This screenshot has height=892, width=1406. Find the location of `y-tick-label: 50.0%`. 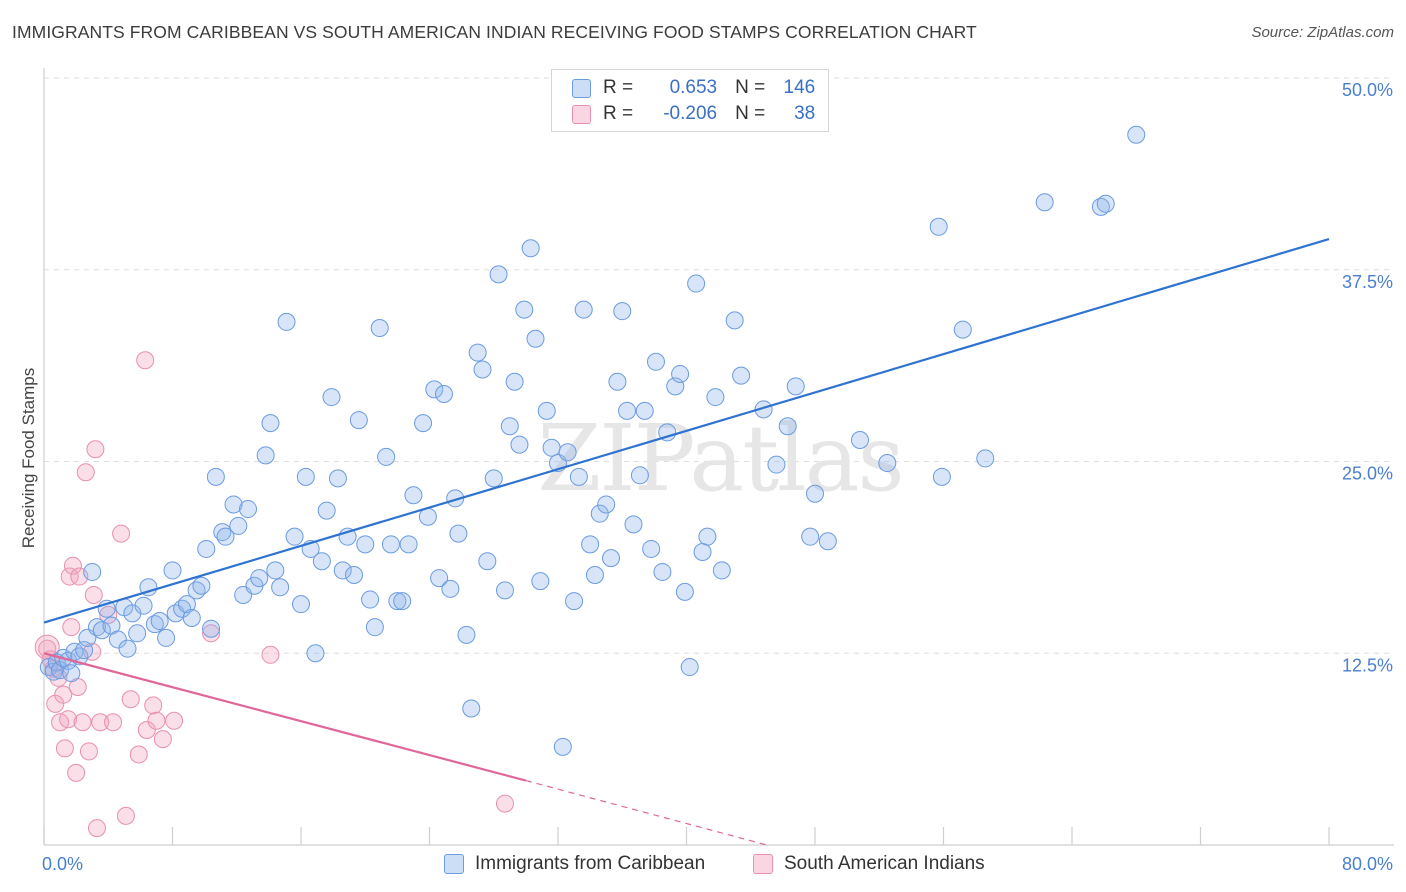

y-tick-label: 50.0% is located at coordinates (1367, 90).